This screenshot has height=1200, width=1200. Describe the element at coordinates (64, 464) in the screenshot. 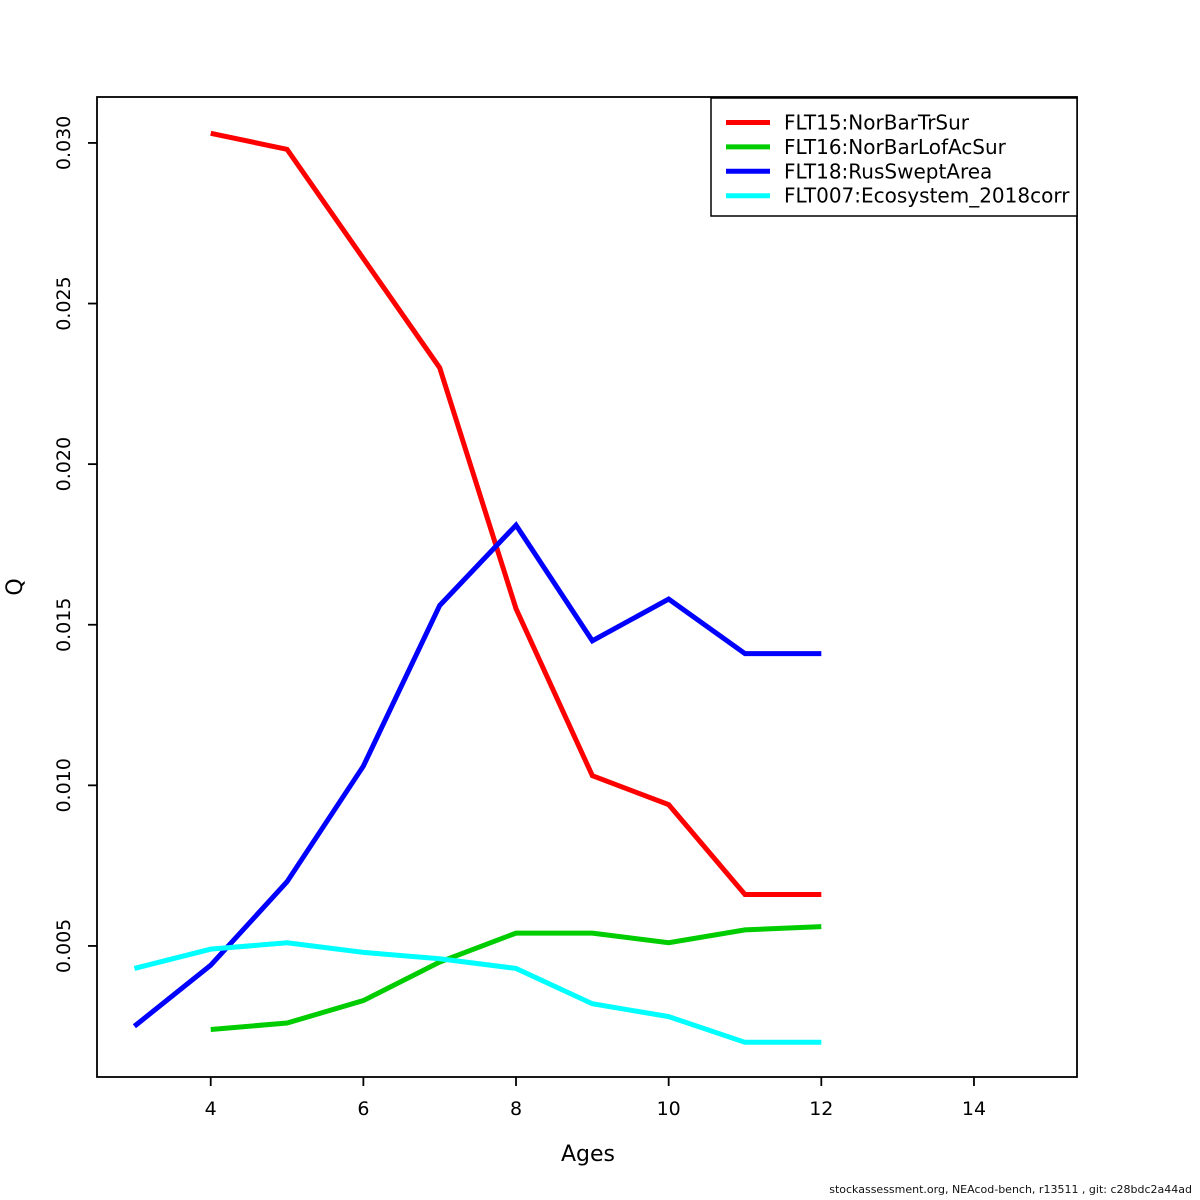

I see `y-tick-label: 0.020` at that location.